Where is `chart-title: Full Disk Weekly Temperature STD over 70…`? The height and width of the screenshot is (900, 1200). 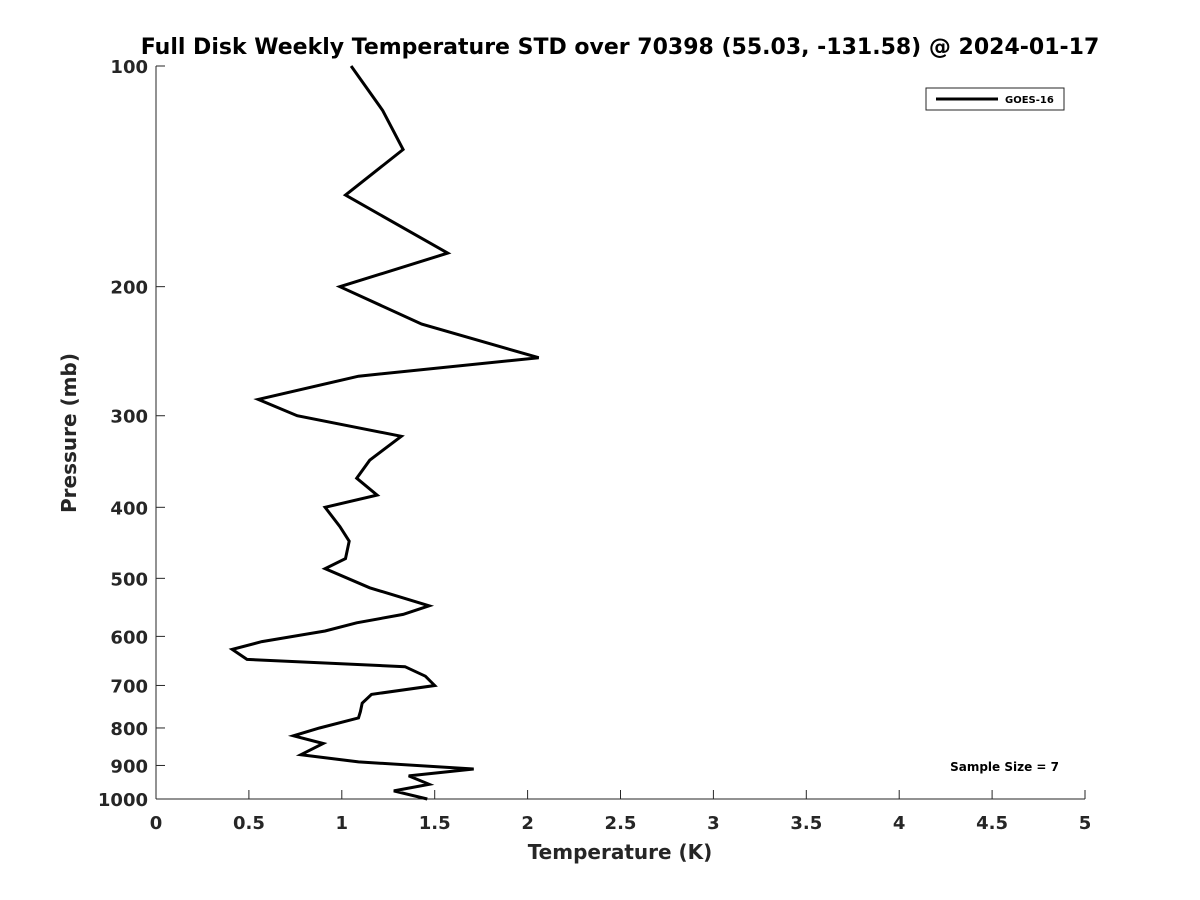
chart-title: Full Disk Weekly Temperature STD over 70… is located at coordinates (620, 47).